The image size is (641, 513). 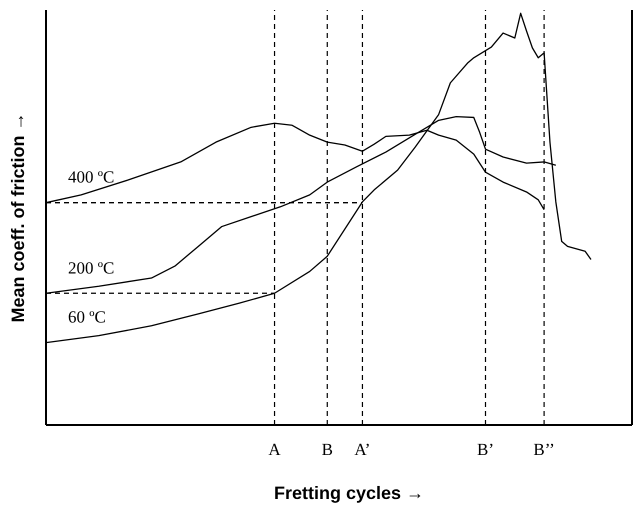 What do you see at coordinates (362, 450) in the screenshot?
I see `x-tick-label: A’` at bounding box center [362, 450].